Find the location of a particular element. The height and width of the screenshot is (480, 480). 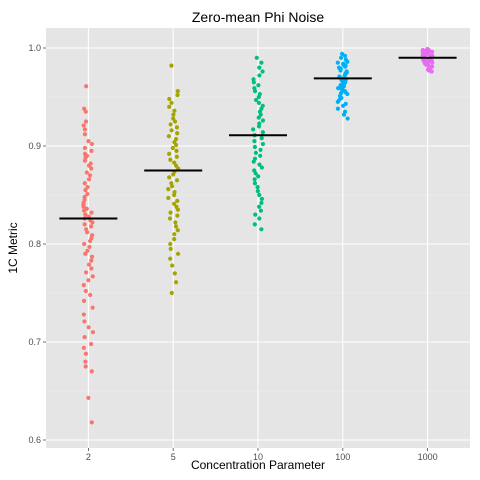

x-tick-label: 1000 is located at coordinates (428, 457).